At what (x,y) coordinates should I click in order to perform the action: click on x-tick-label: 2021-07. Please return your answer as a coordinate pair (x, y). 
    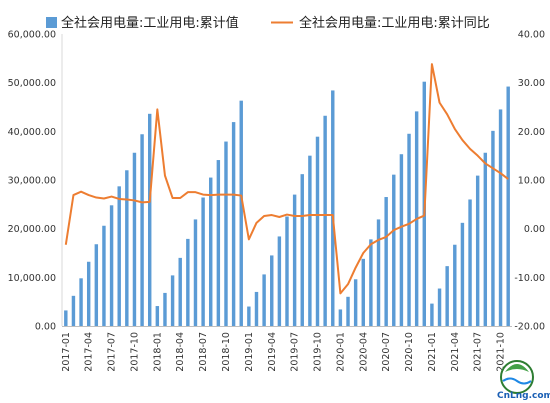
    Looking at the image, I should click on (478, 352).